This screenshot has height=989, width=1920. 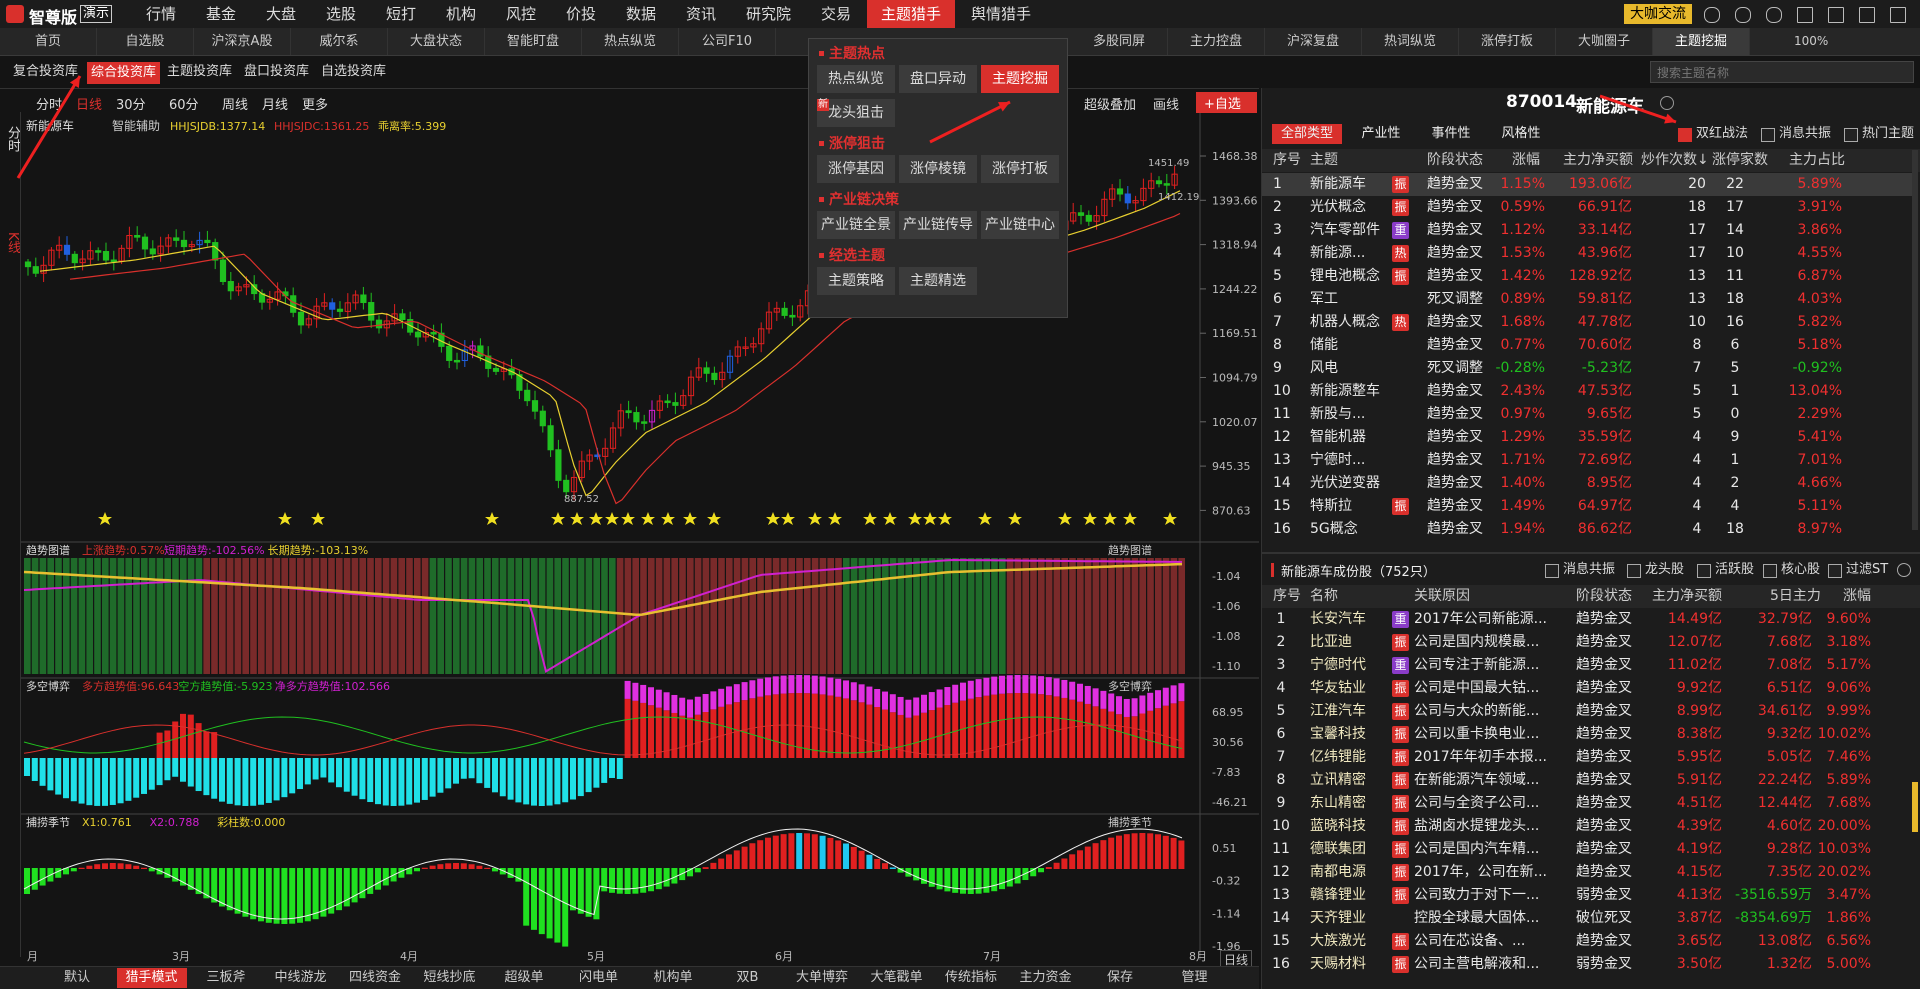 I want to click on menu-item: 行情, so click(x=161, y=14).